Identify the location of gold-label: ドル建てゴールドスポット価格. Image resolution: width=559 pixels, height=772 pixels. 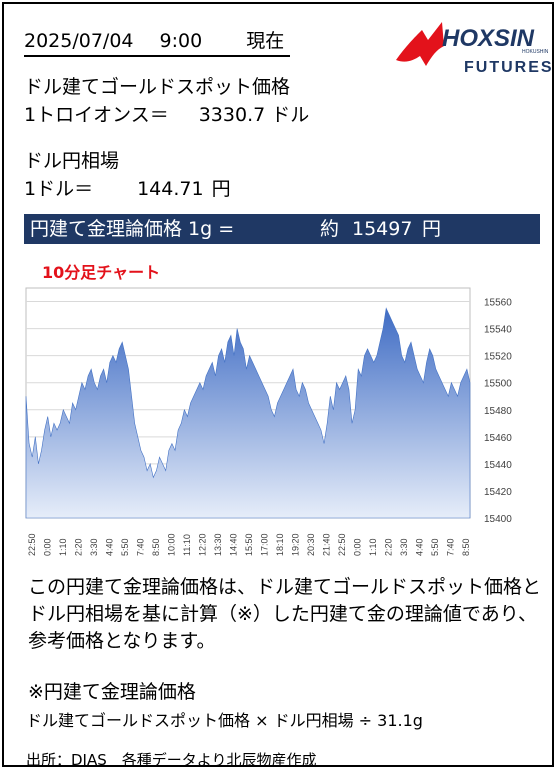
(157, 87).